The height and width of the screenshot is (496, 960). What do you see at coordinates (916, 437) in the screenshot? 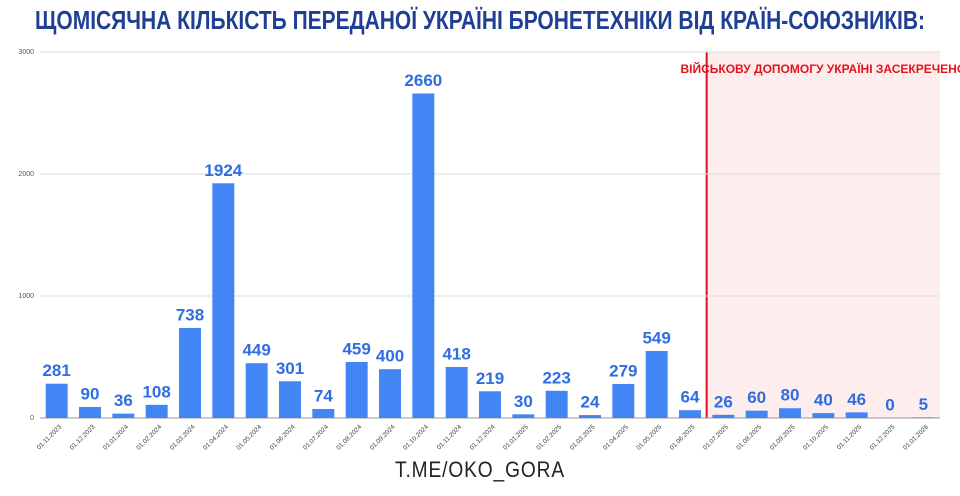
I see `x-tick-label: 01.01.2026` at bounding box center [916, 437].